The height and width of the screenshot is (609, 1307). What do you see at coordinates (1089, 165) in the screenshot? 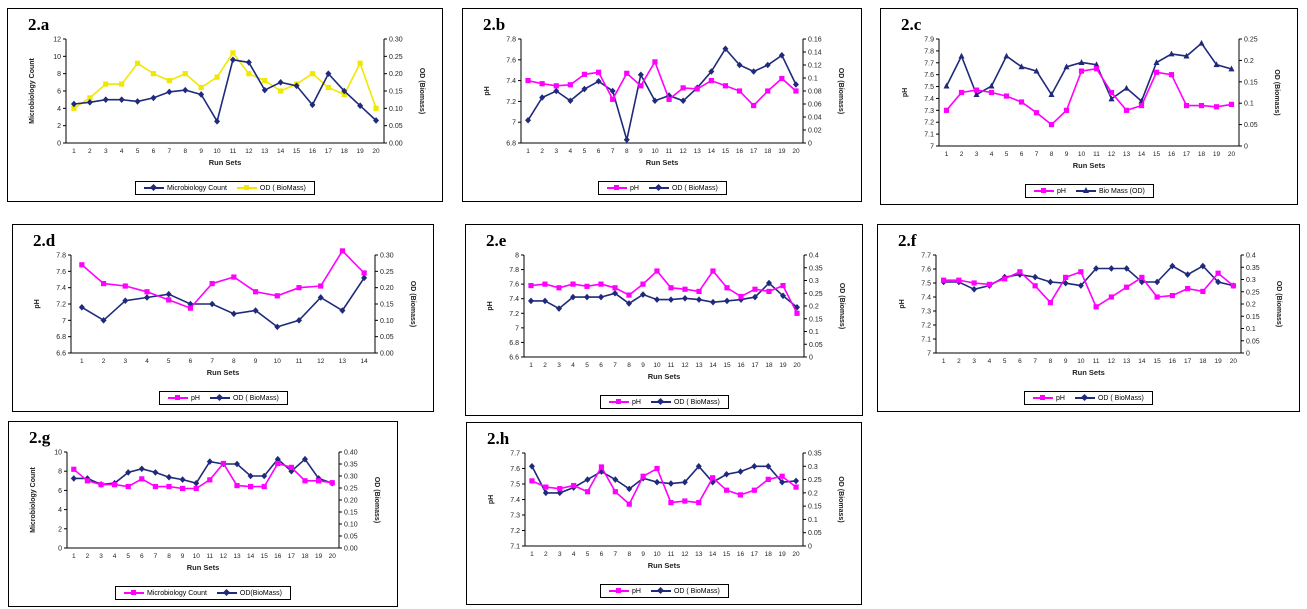
I see `x-axis-title: Run Sets` at bounding box center [1089, 165].